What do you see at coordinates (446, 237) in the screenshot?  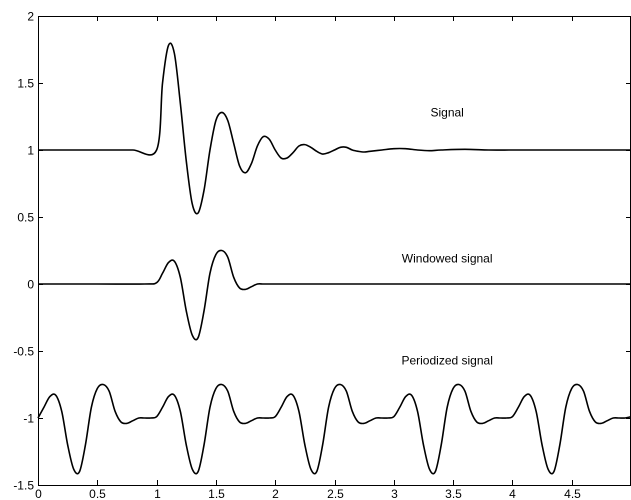 I see `plot-annotations: Signal Windowed signal Periodized signal` at bounding box center [446, 237].